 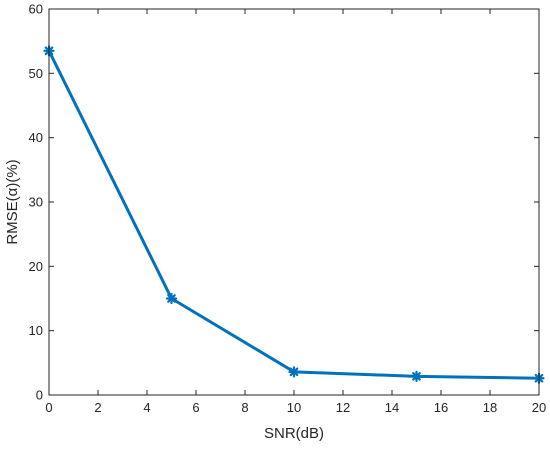 I want to click on x-tick-label: 20, so click(x=539, y=407).